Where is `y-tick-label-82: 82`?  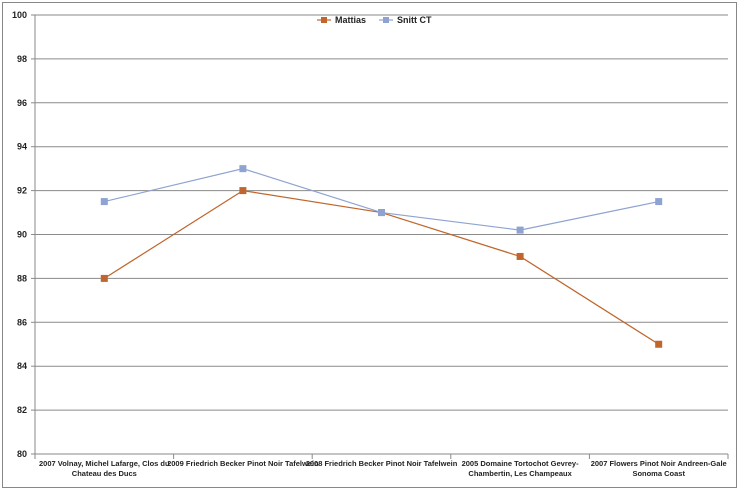
y-tick-label-82: 82 is located at coordinates (22, 410).